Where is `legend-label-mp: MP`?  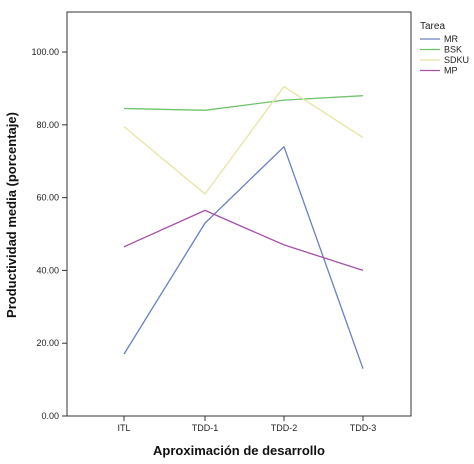
legend-label-mp: MP is located at coordinates (451, 71).